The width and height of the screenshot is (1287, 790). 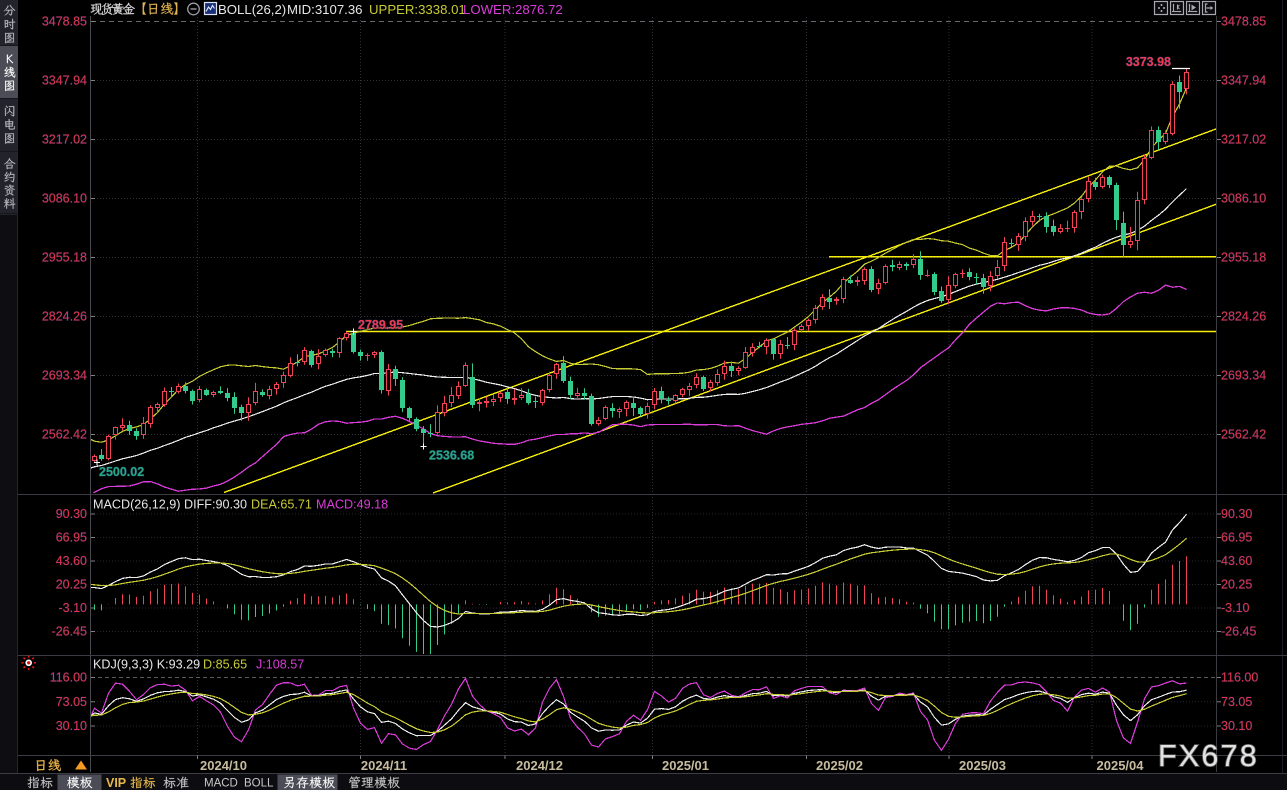 I want to click on svg-text: UPPER:3338.01, so click(x=417, y=9).